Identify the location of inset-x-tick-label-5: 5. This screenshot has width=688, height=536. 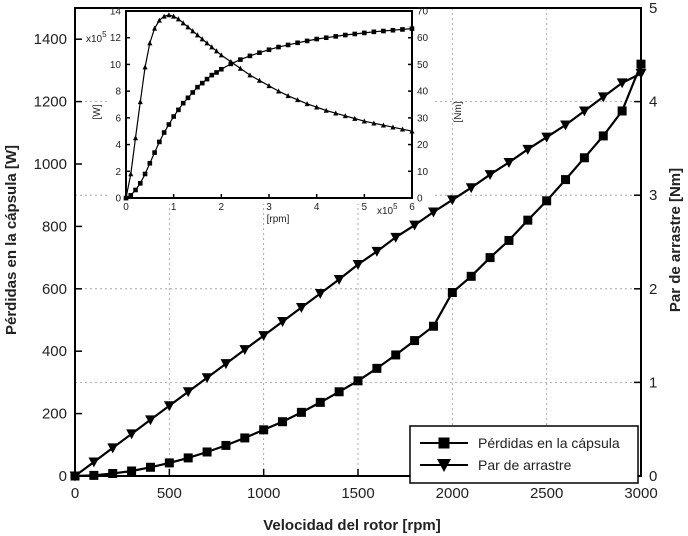
(365, 207).